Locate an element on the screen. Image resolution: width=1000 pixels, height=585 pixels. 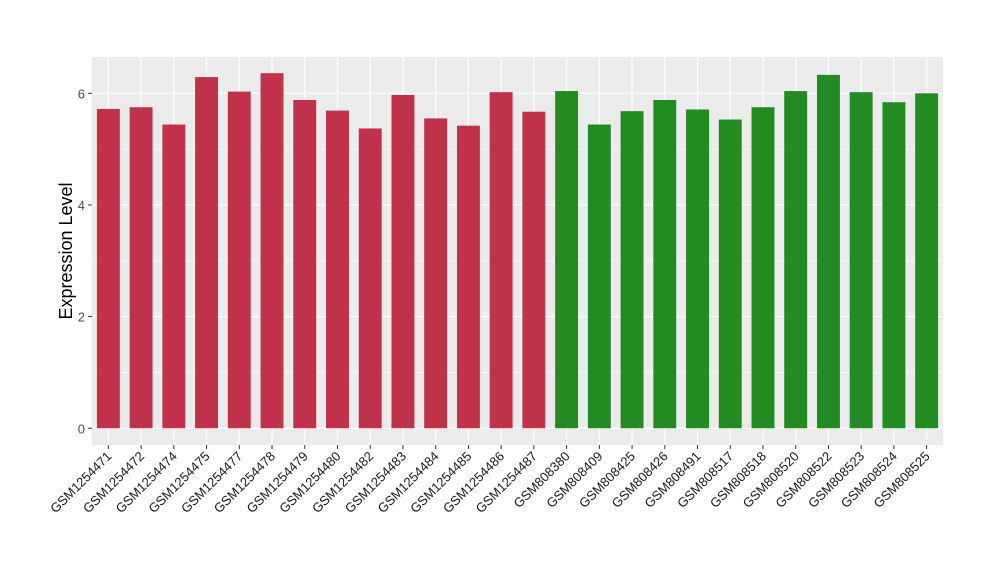
bar-GSM808522 is located at coordinates (828, 251).